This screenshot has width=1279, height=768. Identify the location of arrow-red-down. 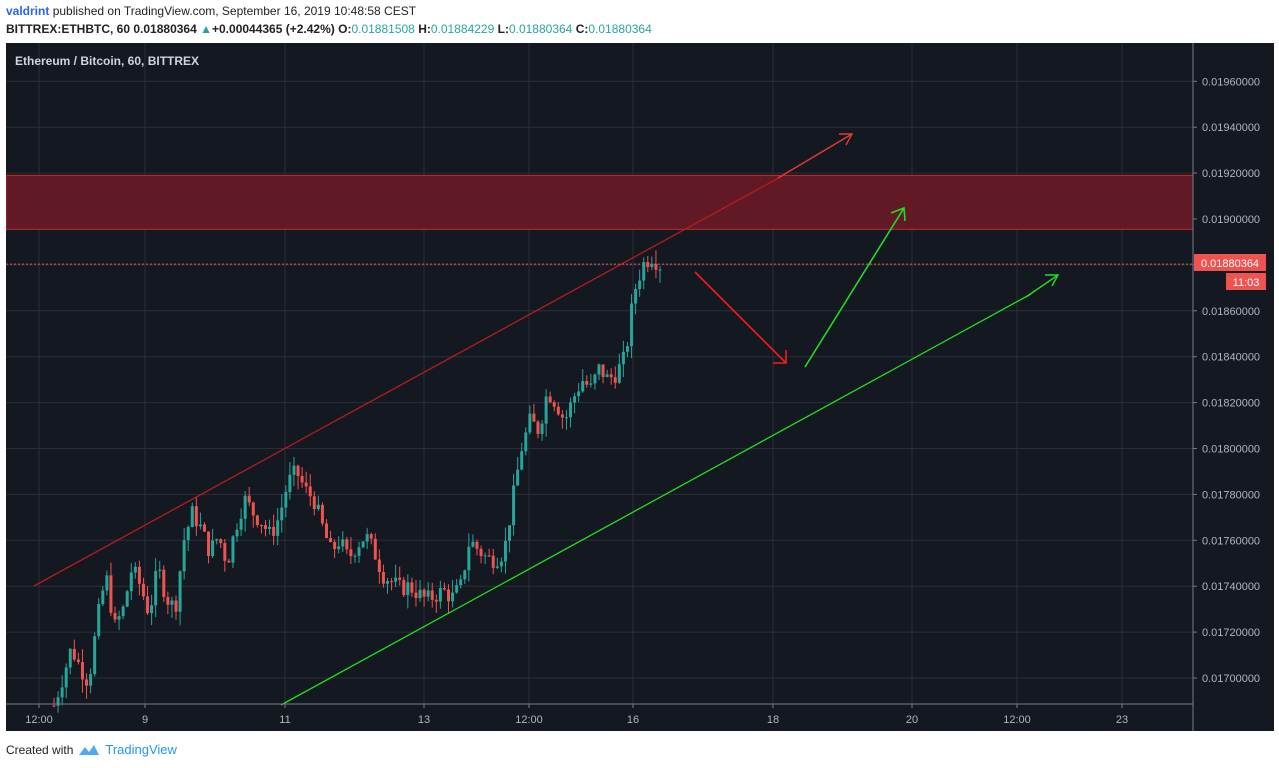
(740, 317).